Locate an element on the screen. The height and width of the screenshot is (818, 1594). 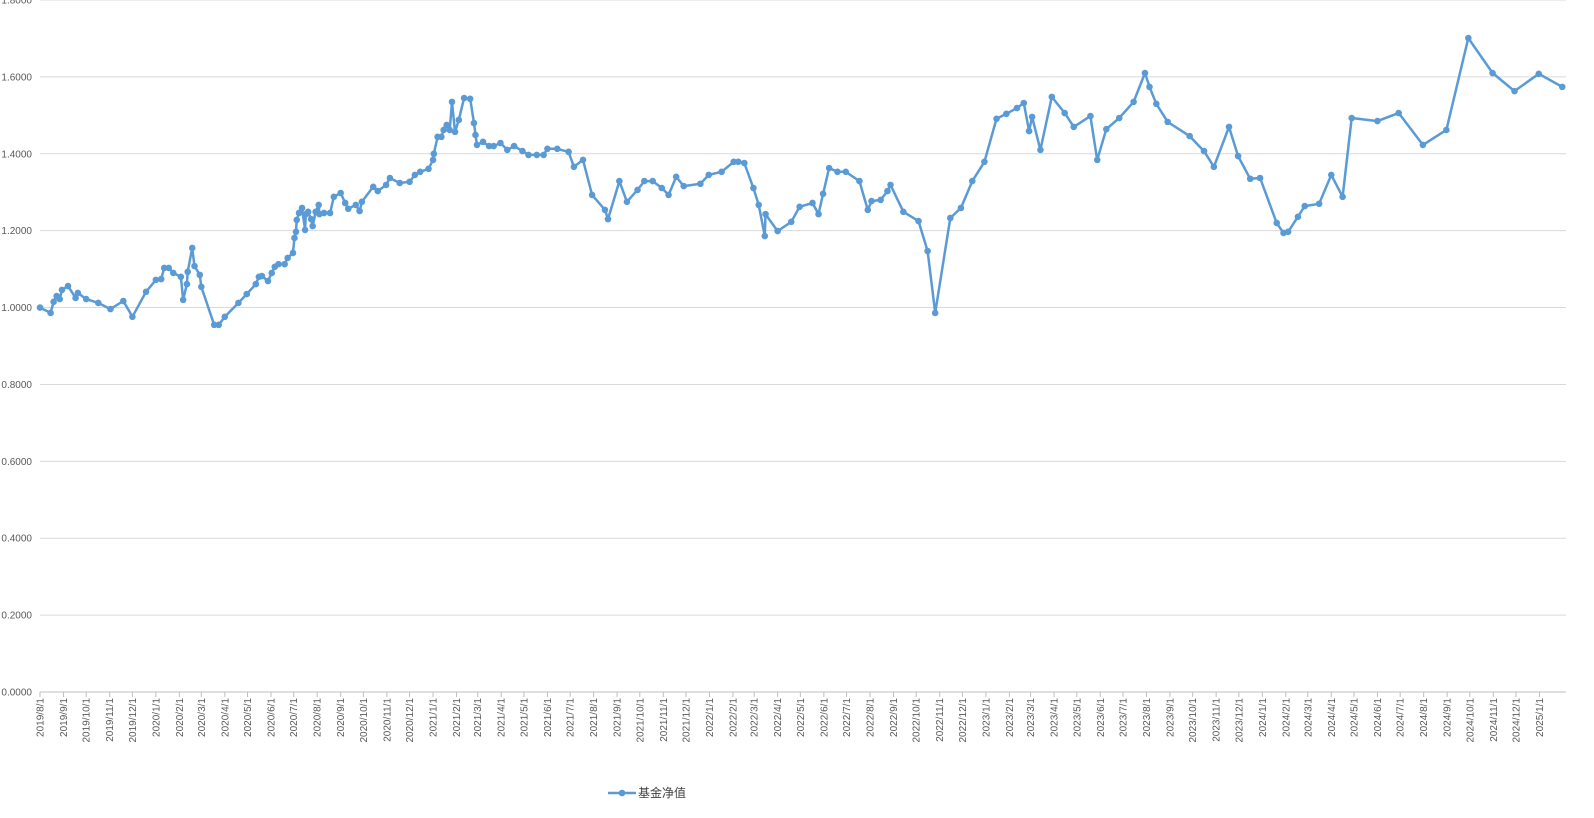
legend-marker is located at coordinates (622, 793).